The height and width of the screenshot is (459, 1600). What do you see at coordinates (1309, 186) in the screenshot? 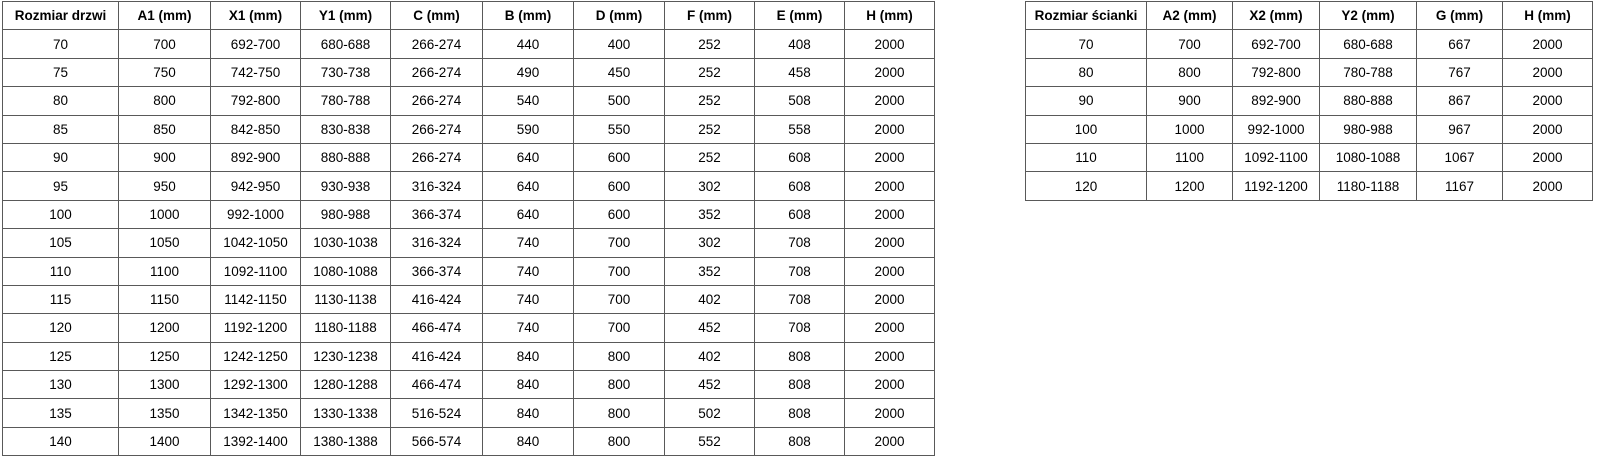
I see `table-row: 120 1200 1192-1200 1180-1188 1167 2000` at bounding box center [1309, 186].